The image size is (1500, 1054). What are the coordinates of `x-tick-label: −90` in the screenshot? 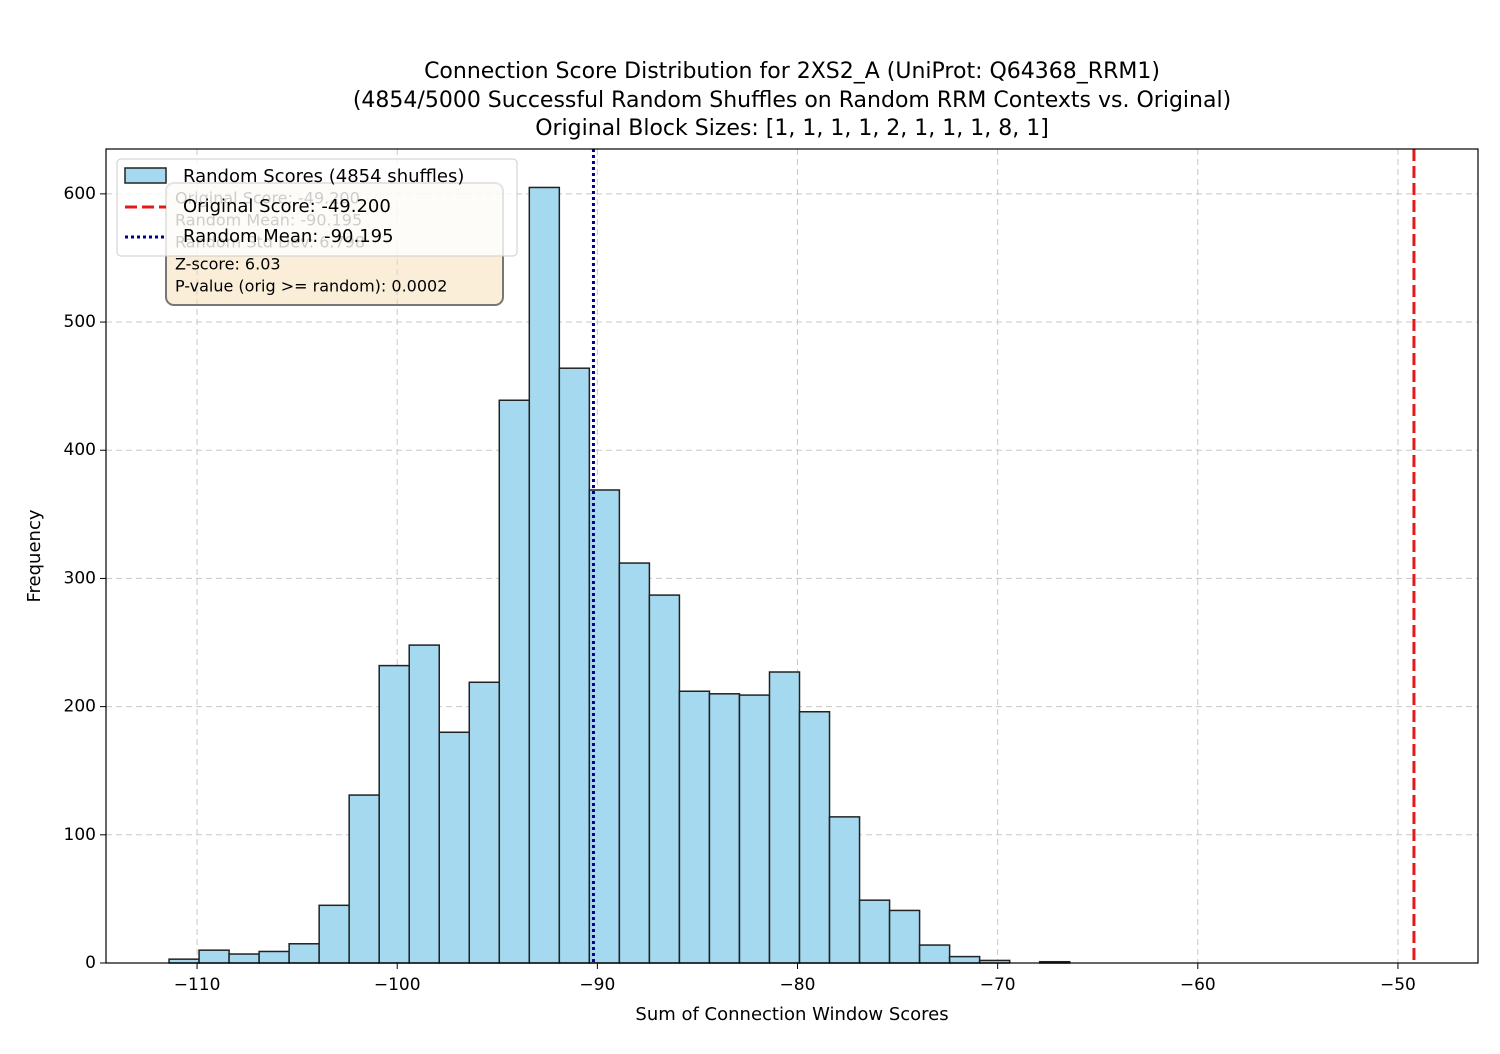 It's located at (597, 985).